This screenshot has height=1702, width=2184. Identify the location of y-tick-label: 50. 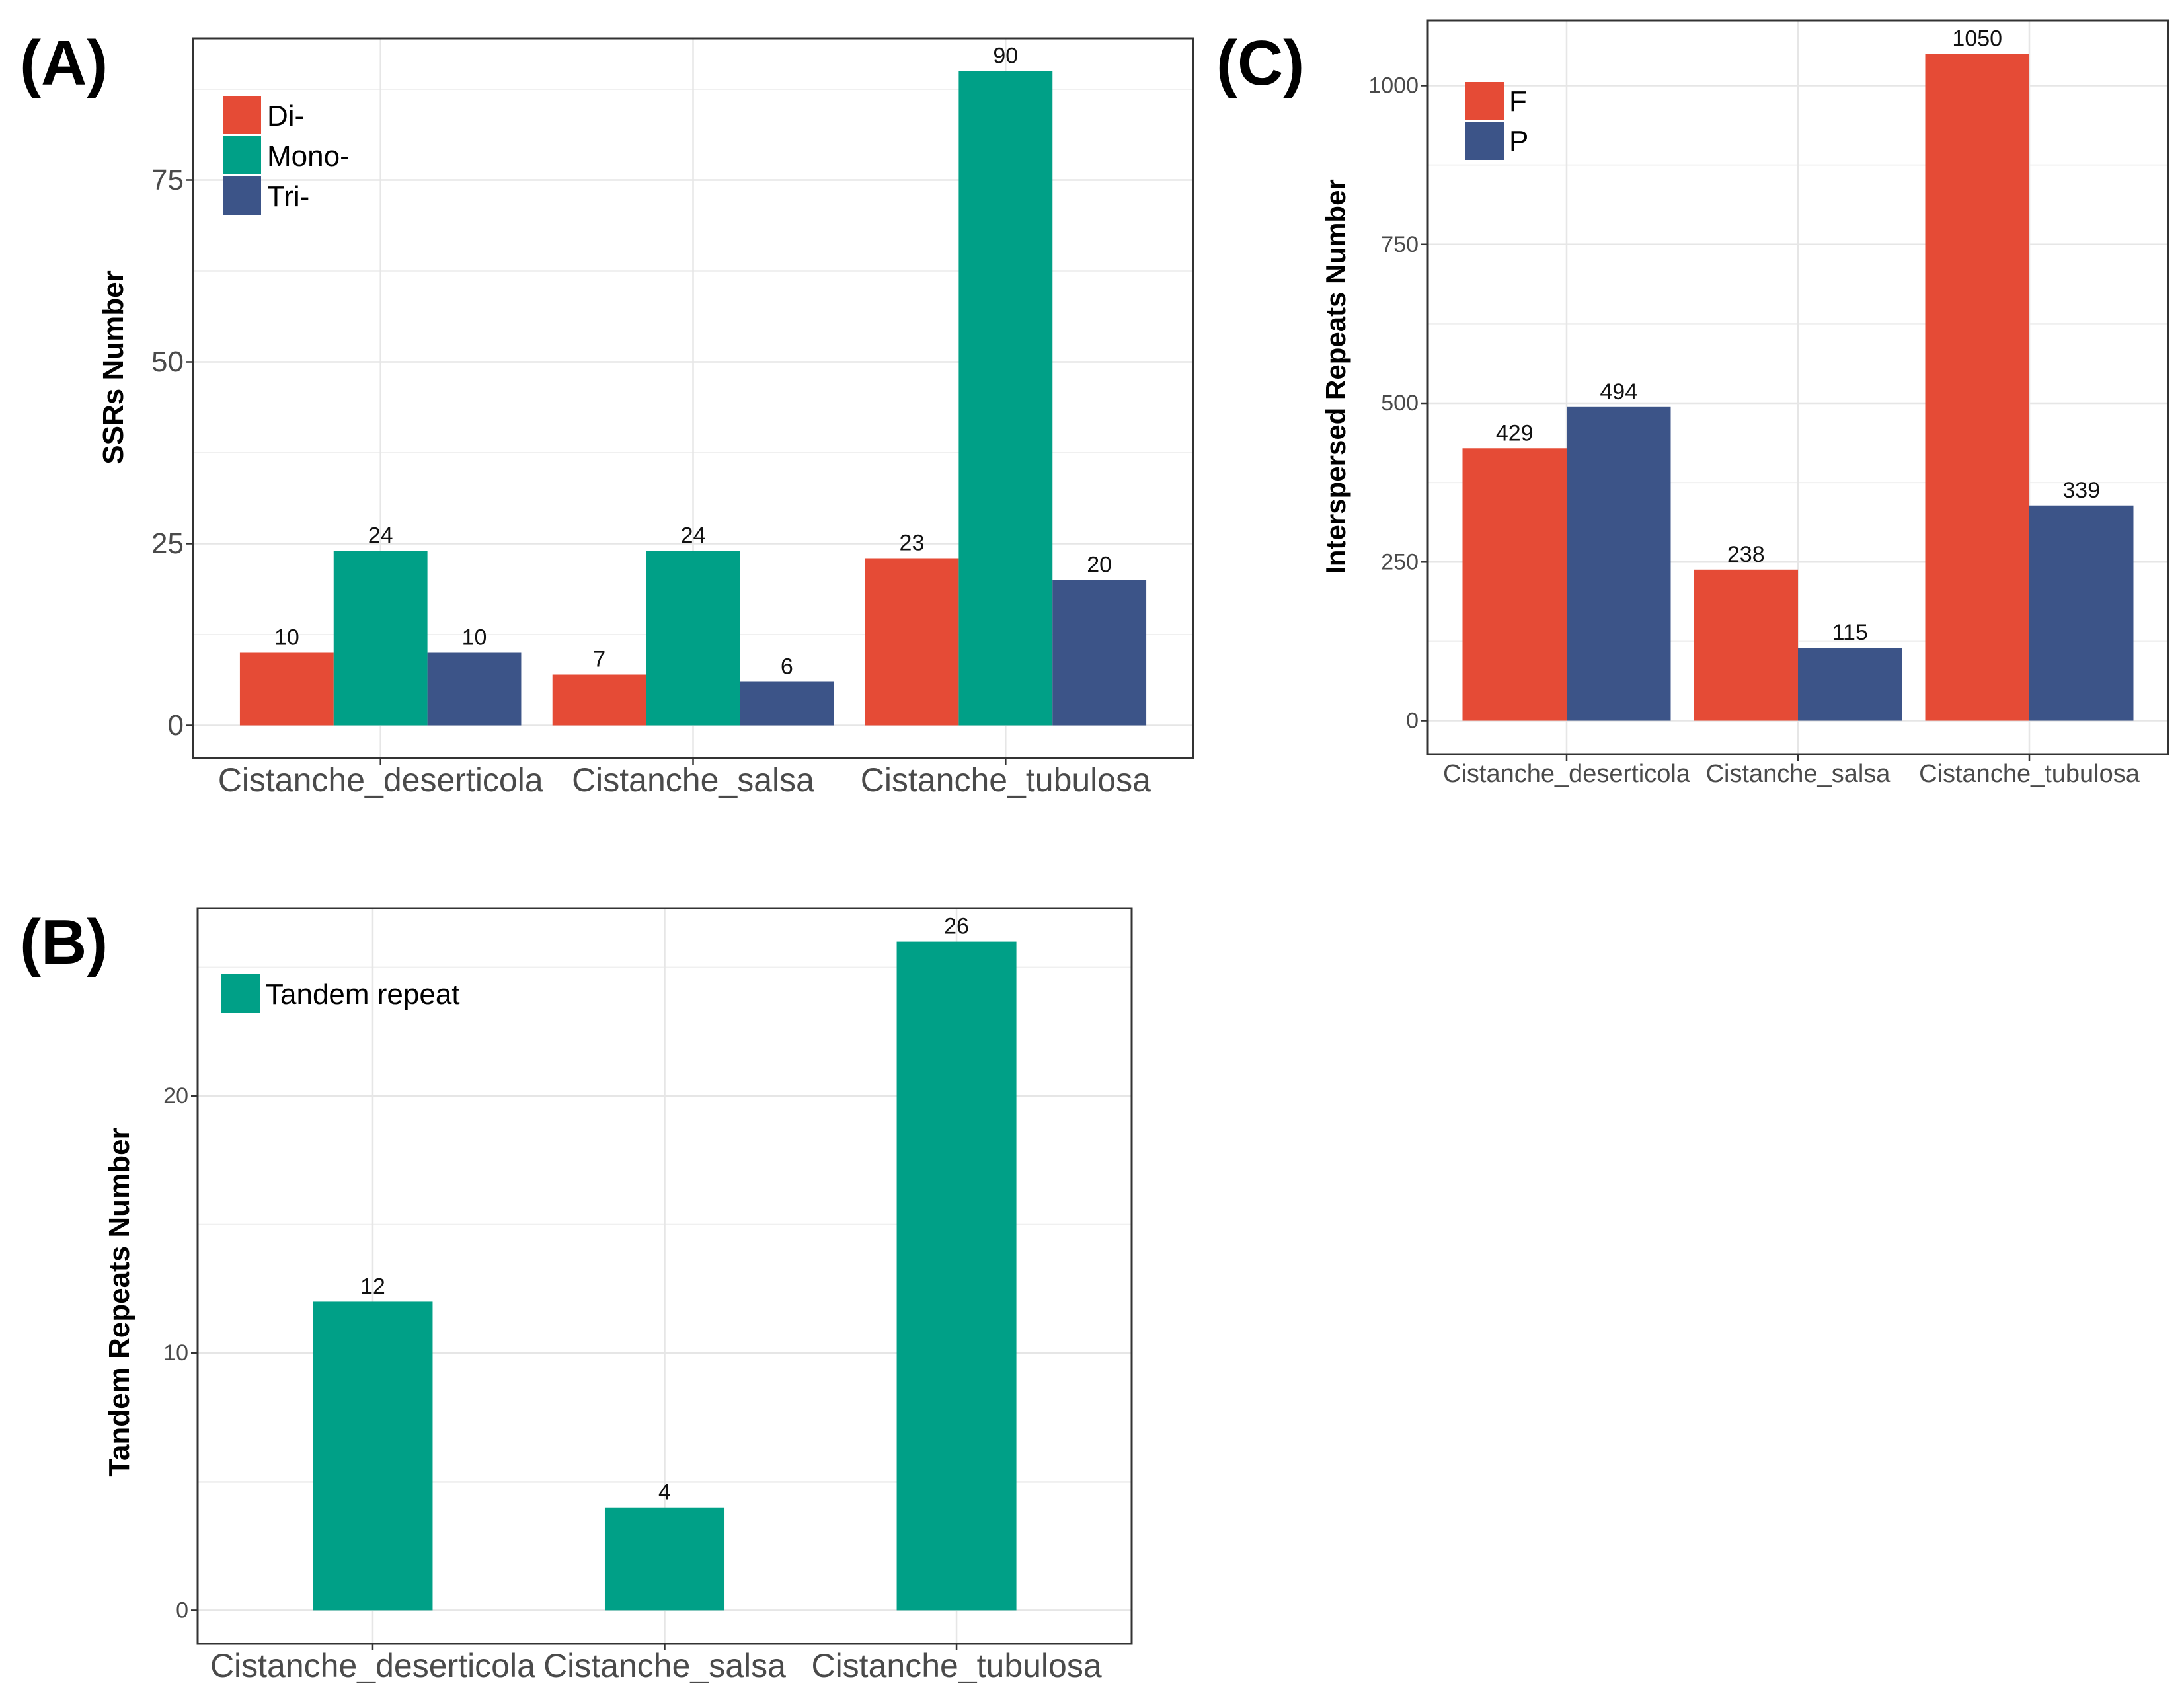
(167, 362).